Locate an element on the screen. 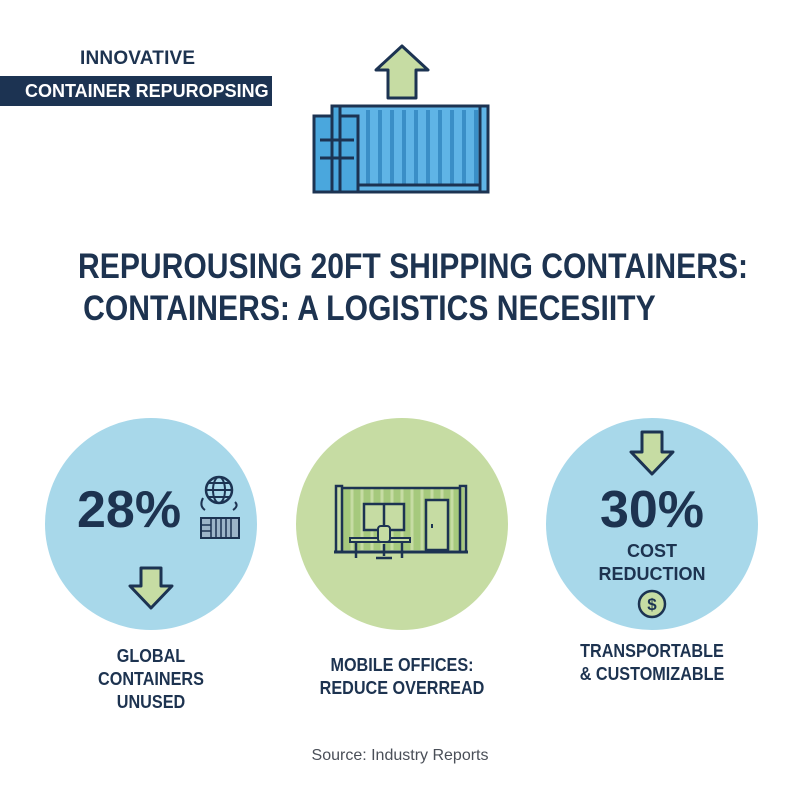  banner-text: CONTAINER REPUROPSING is located at coordinates (147, 91).